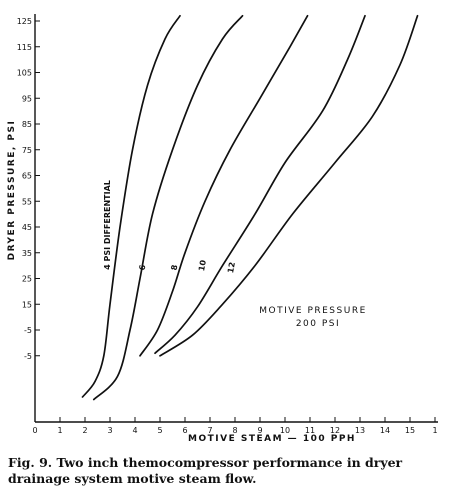 Image resolution: width=456 pixels, height=496 pixels. What do you see at coordinates (12, 190) in the screenshot?
I see `y-axis-title: DRYER PRESSURE, PSI` at bounding box center [12, 190].